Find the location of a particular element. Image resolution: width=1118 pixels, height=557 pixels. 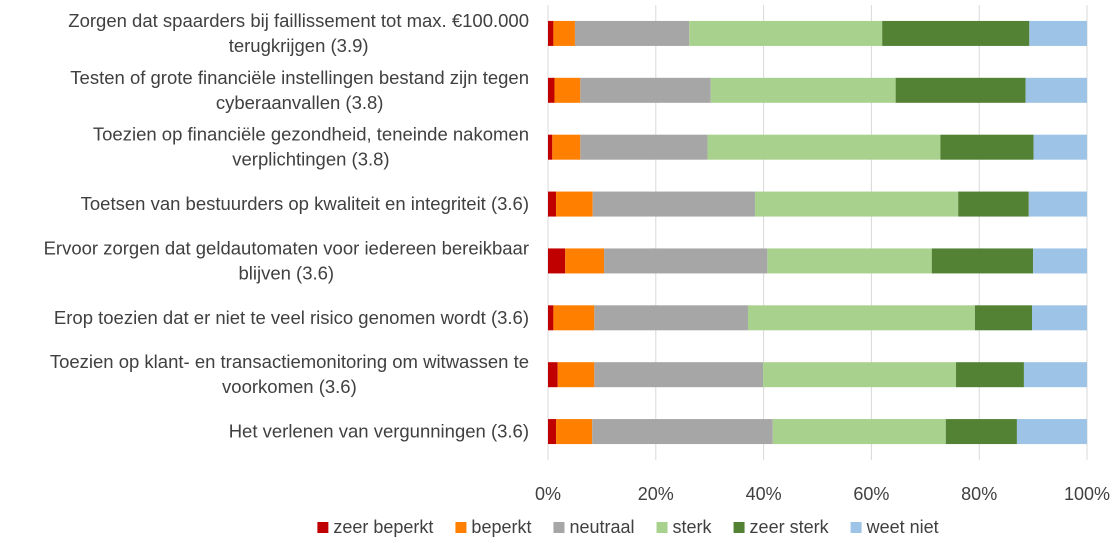

category-label-line: cyberaanvallen (3.8) is located at coordinates (300, 102).